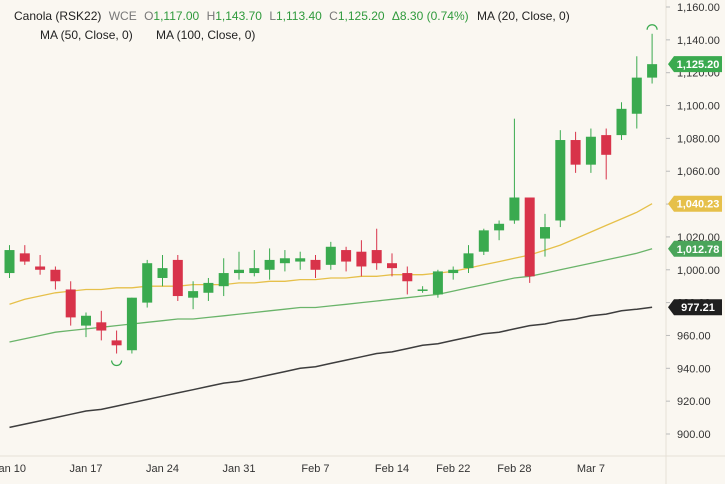 The image size is (725, 484). I want to click on last-value-badges: 1,125.20 1,040.23 1,012.78 977.21, so click(695, 186).